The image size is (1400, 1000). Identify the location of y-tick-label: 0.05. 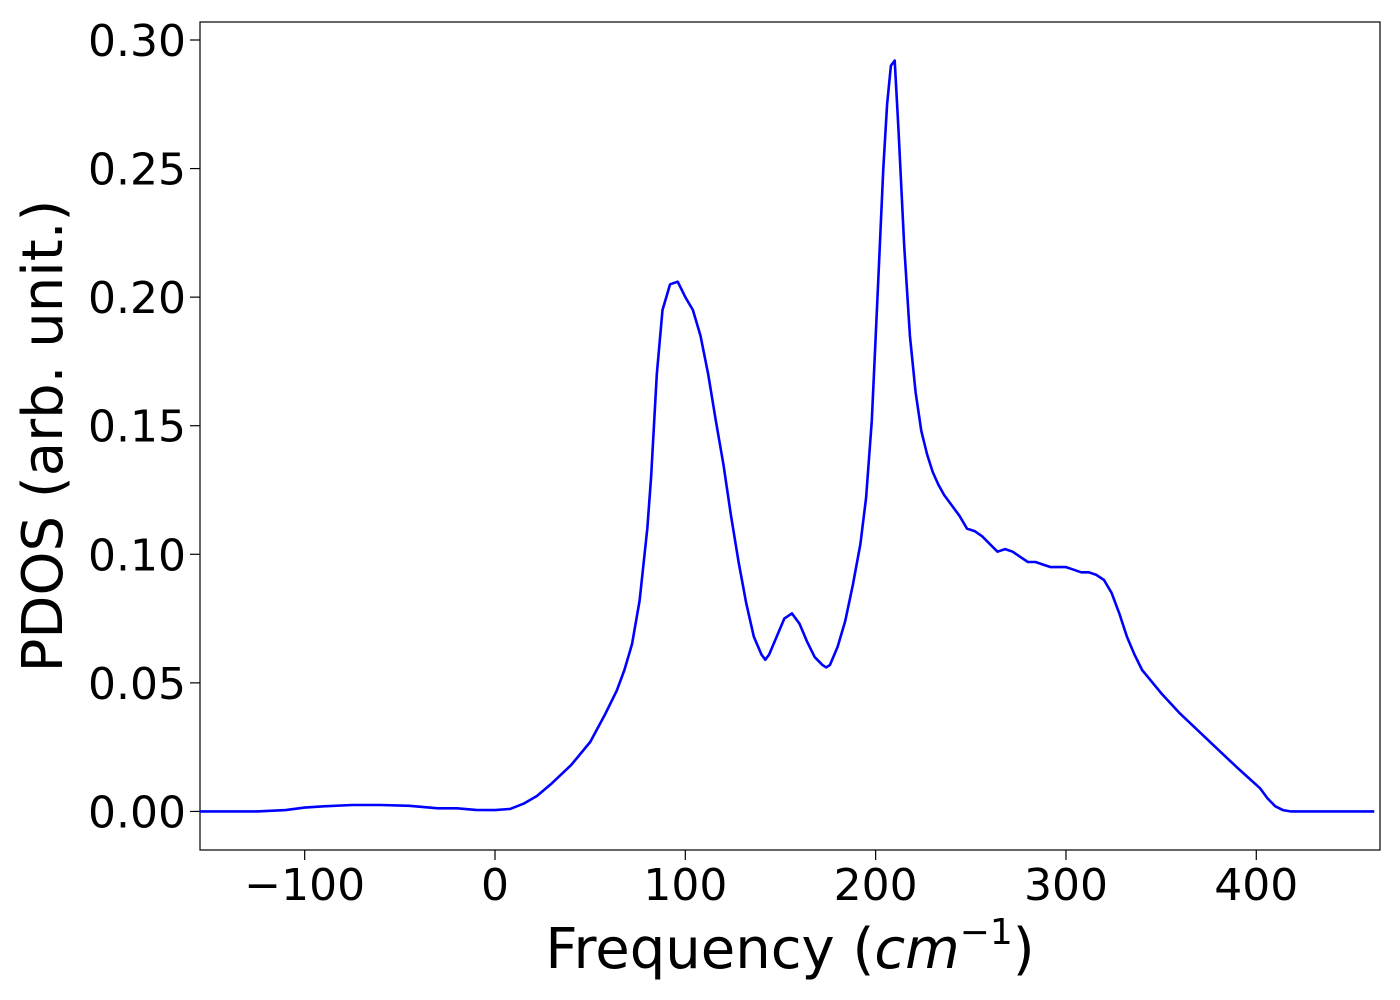
(137, 684).